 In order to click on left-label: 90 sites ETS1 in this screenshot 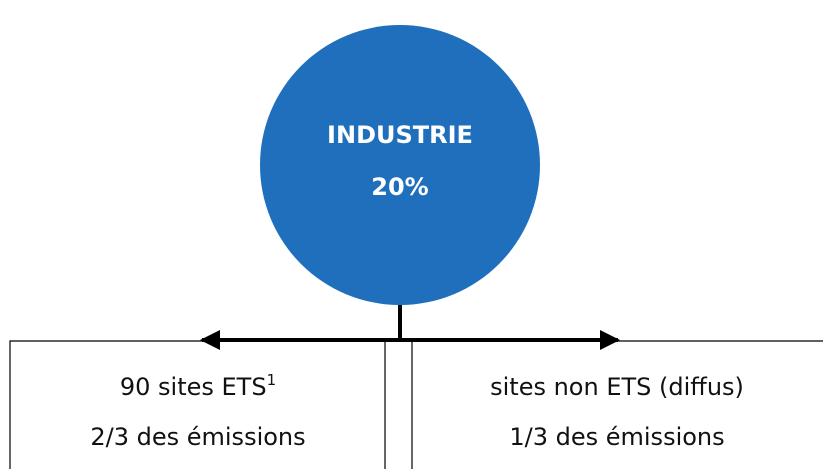, I will do `click(198, 386)`.